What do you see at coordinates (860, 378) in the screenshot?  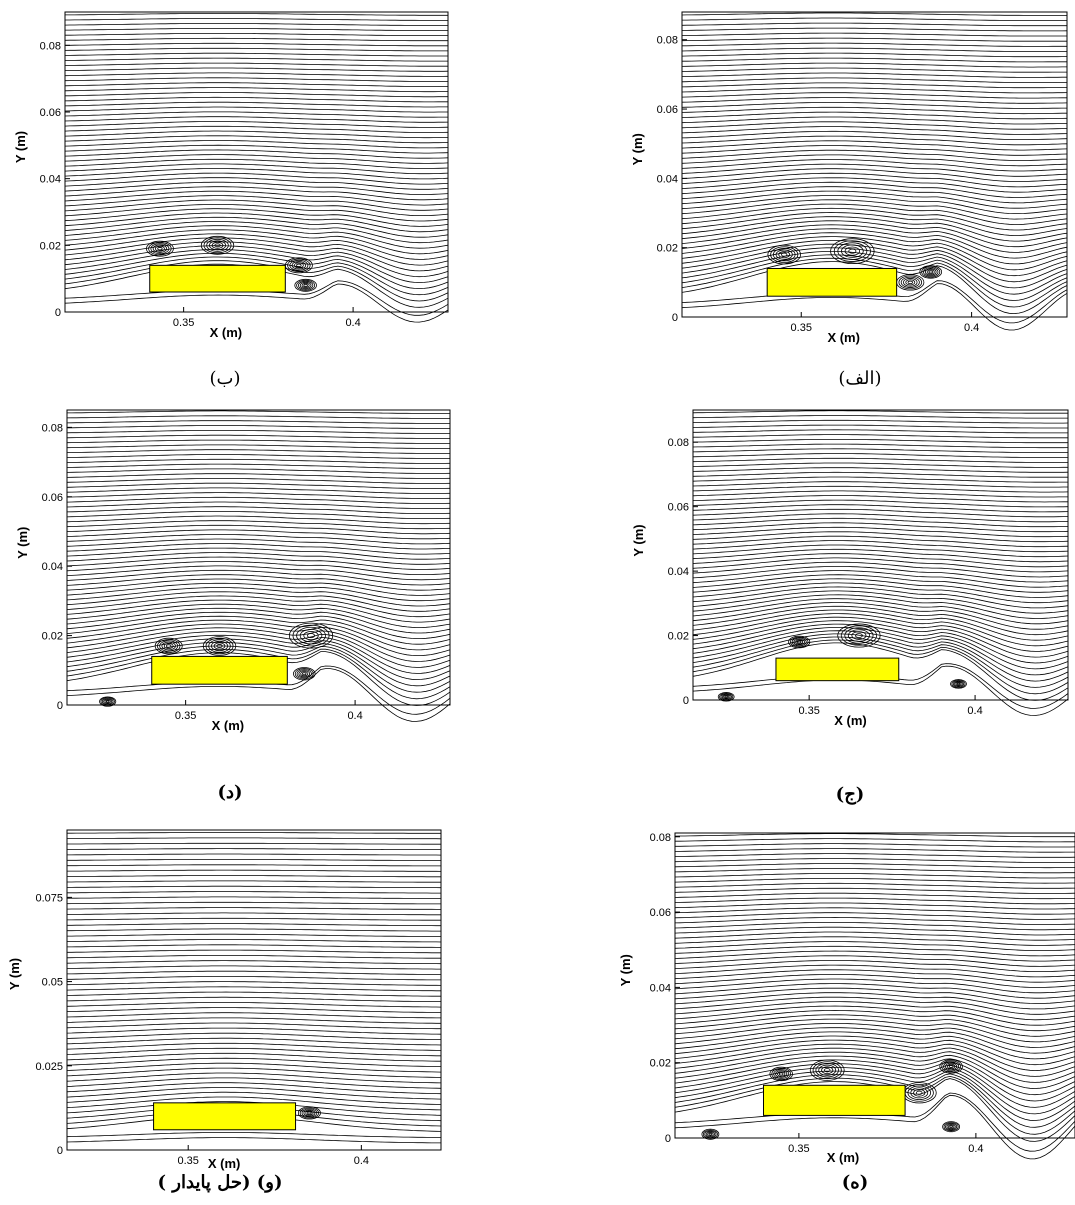 I see `caption-alef: (الف)` at bounding box center [860, 378].